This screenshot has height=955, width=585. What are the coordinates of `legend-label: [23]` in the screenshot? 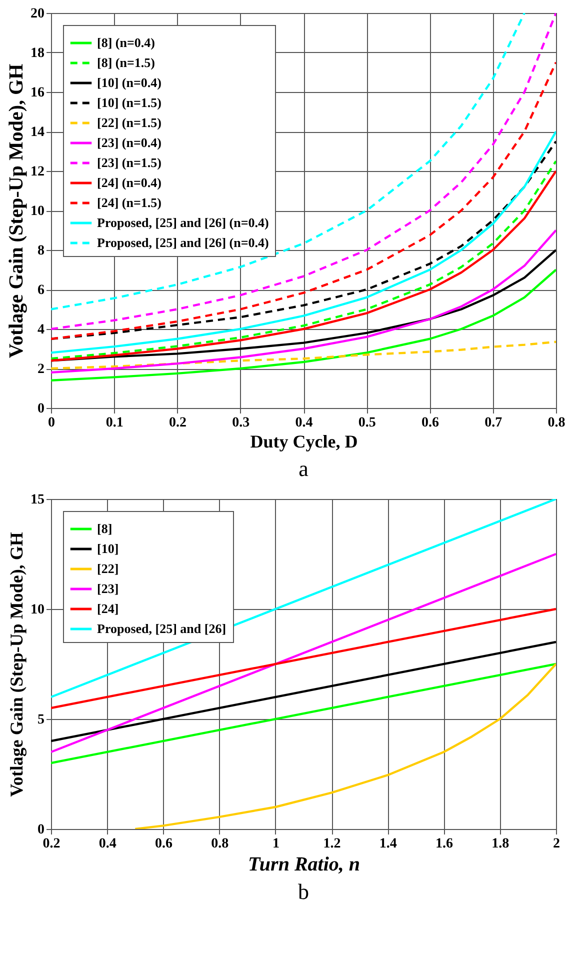 It's located at (108, 588).